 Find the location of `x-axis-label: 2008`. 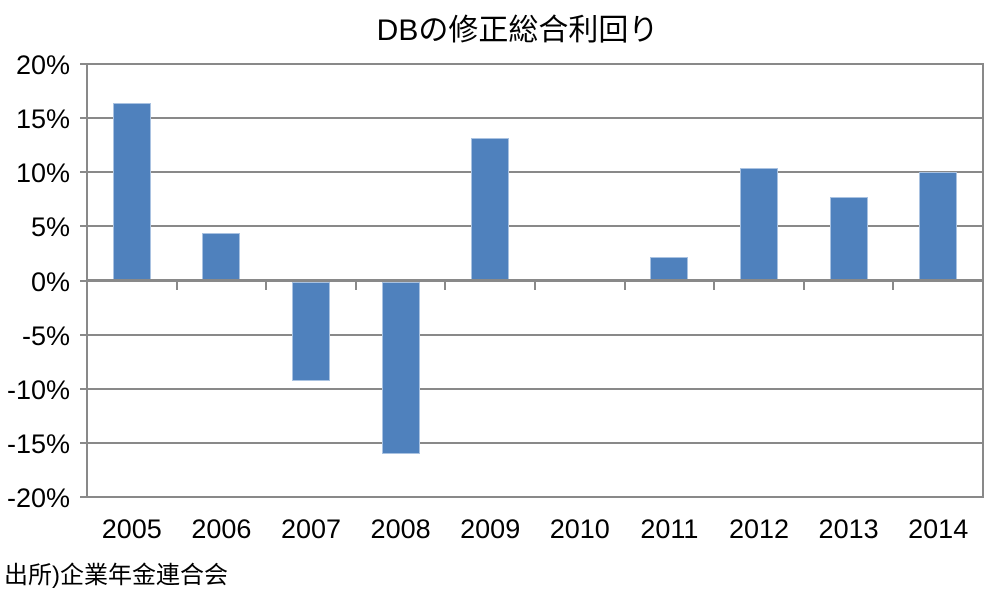

x-axis-label: 2008 is located at coordinates (400, 529).